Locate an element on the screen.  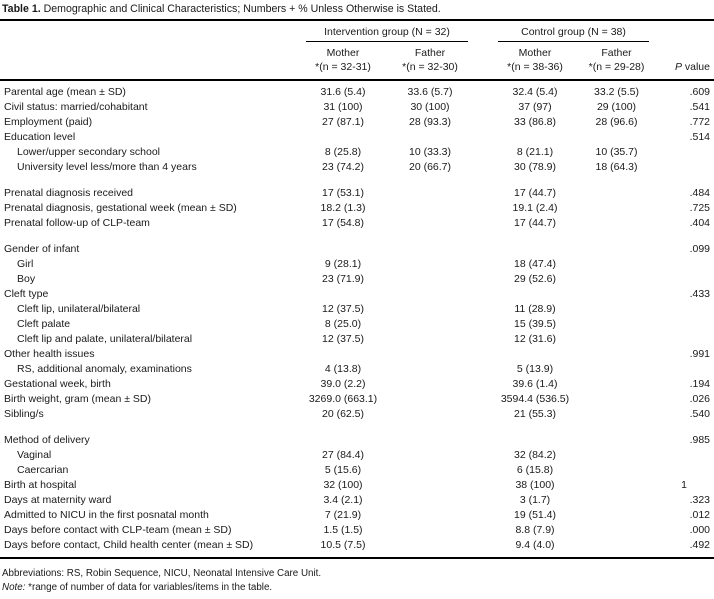
value-cell: 19.1 (2.4) is located at coordinates (535, 208).